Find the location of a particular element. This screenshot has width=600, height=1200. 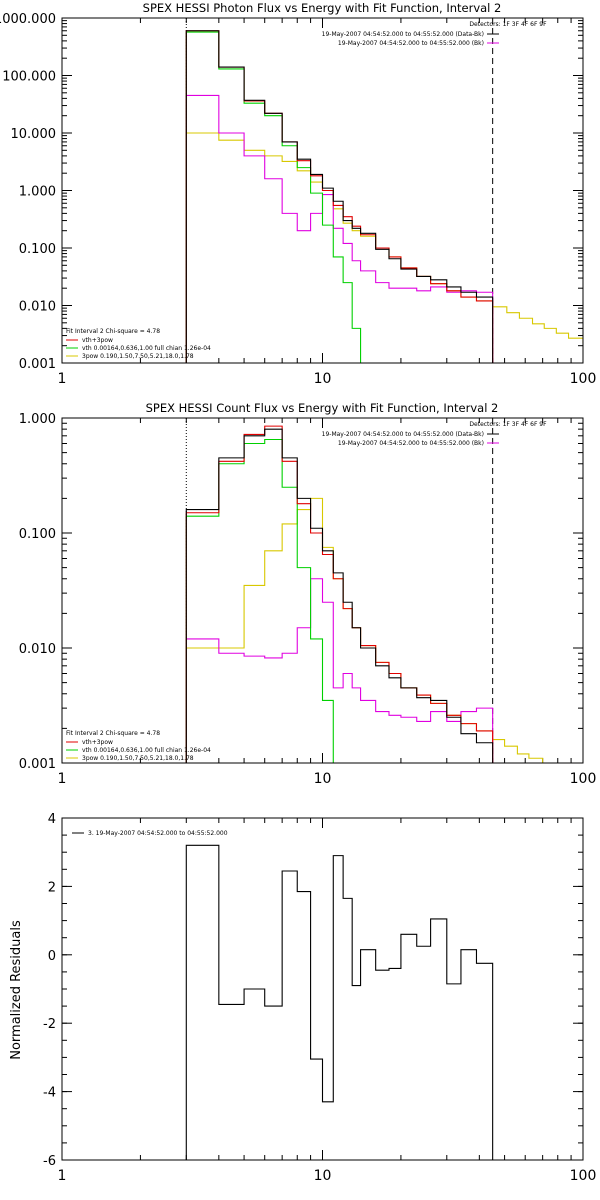

residuals-ylabel: Normalized Residuals is located at coordinates (16, 990).